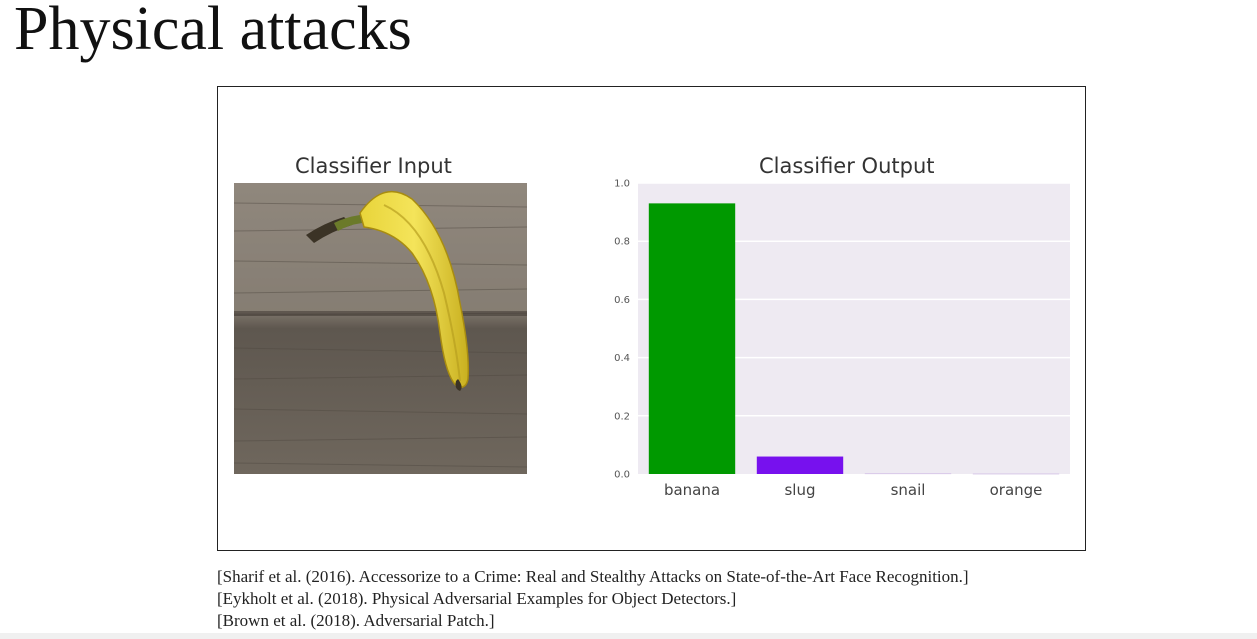 This screenshot has width=1257, height=639. Describe the element at coordinates (622, 475) in the screenshot. I see `y-tick-label: 0.0` at that location.